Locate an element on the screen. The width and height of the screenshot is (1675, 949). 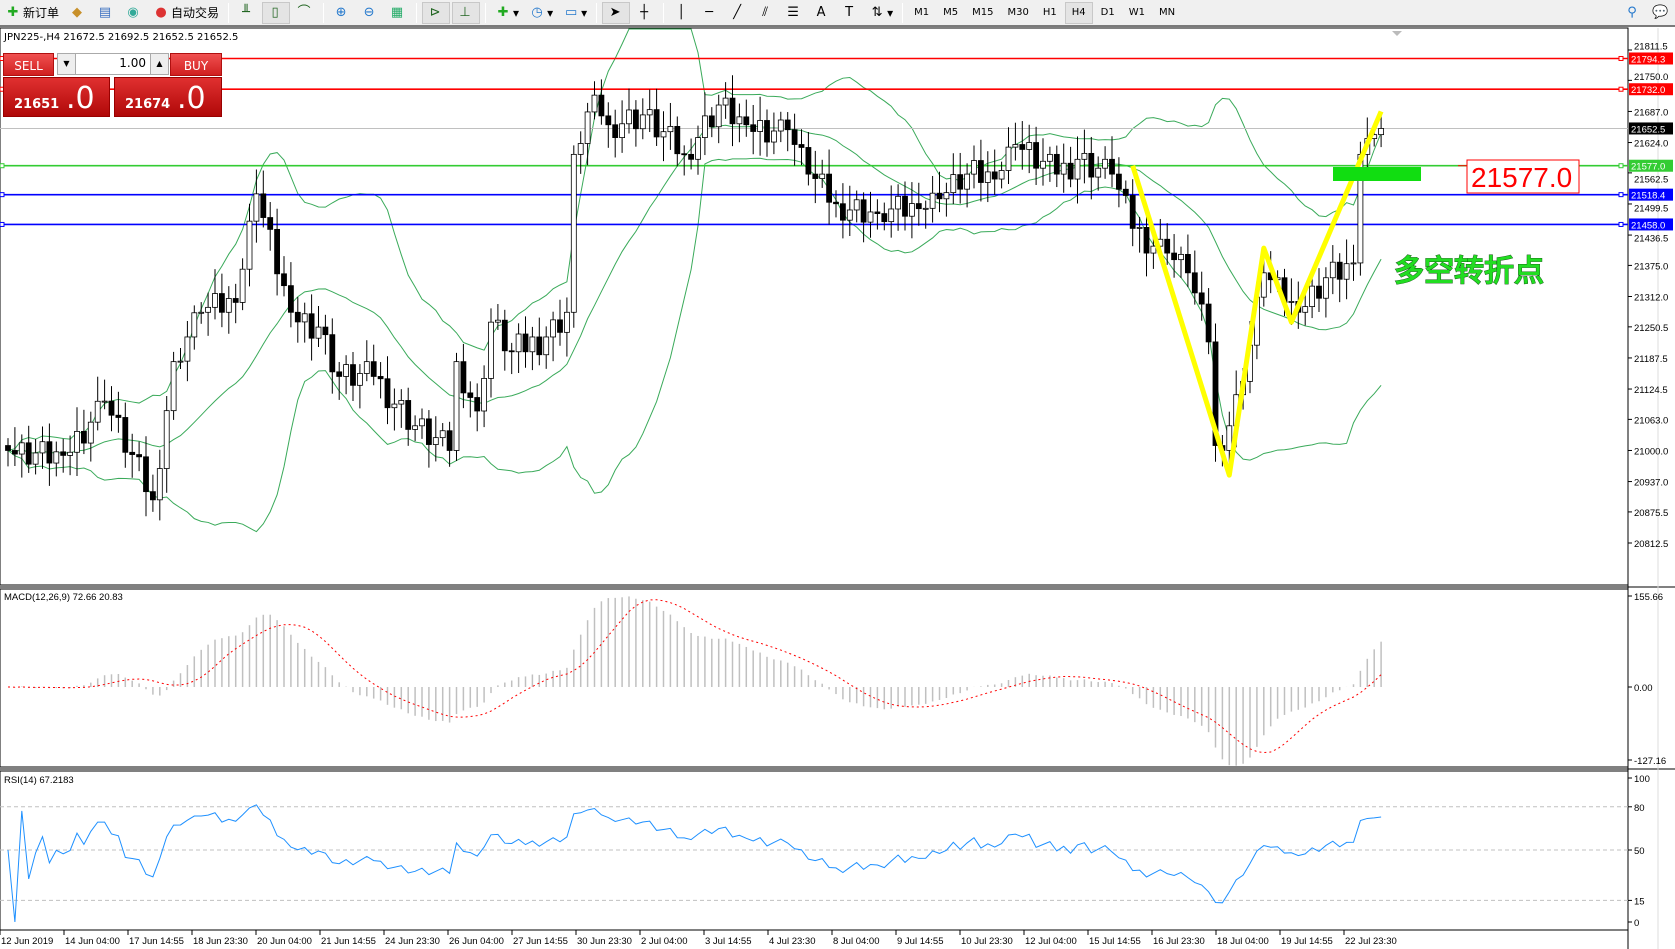
time-tick-label: 30 Jun 23:30 is located at coordinates (604, 941).